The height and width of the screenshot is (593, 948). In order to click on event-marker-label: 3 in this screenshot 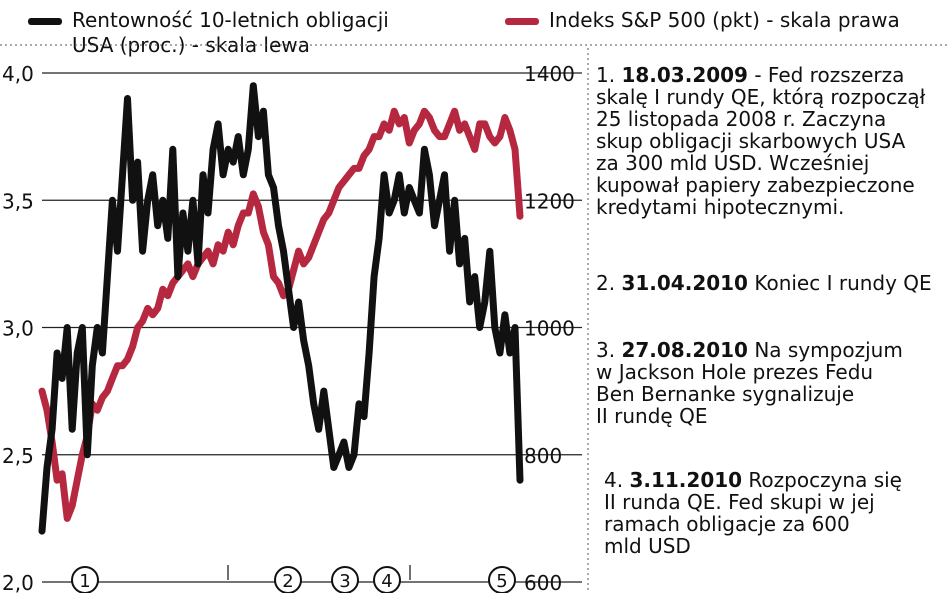, I will do `click(344, 581)`.